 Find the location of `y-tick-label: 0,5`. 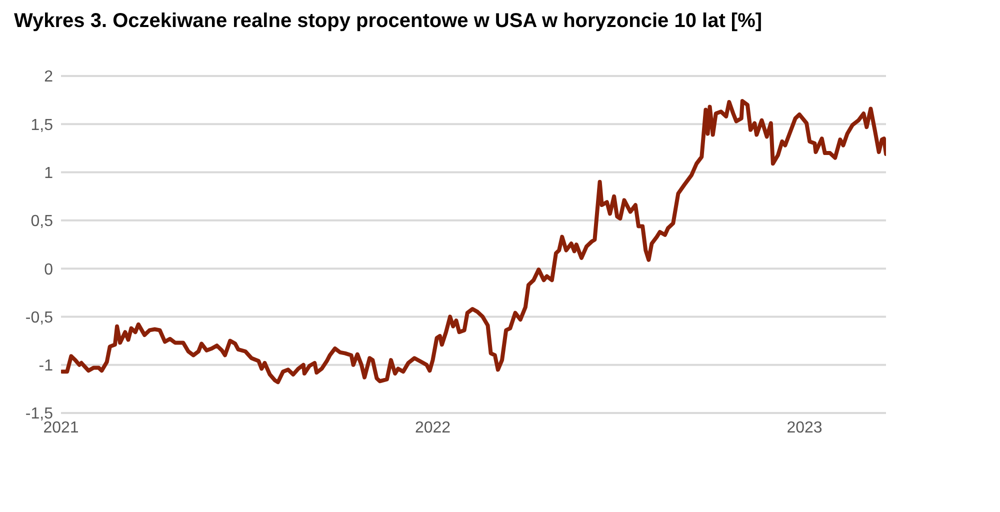

y-tick-label: 0,5 is located at coordinates (42, 221).